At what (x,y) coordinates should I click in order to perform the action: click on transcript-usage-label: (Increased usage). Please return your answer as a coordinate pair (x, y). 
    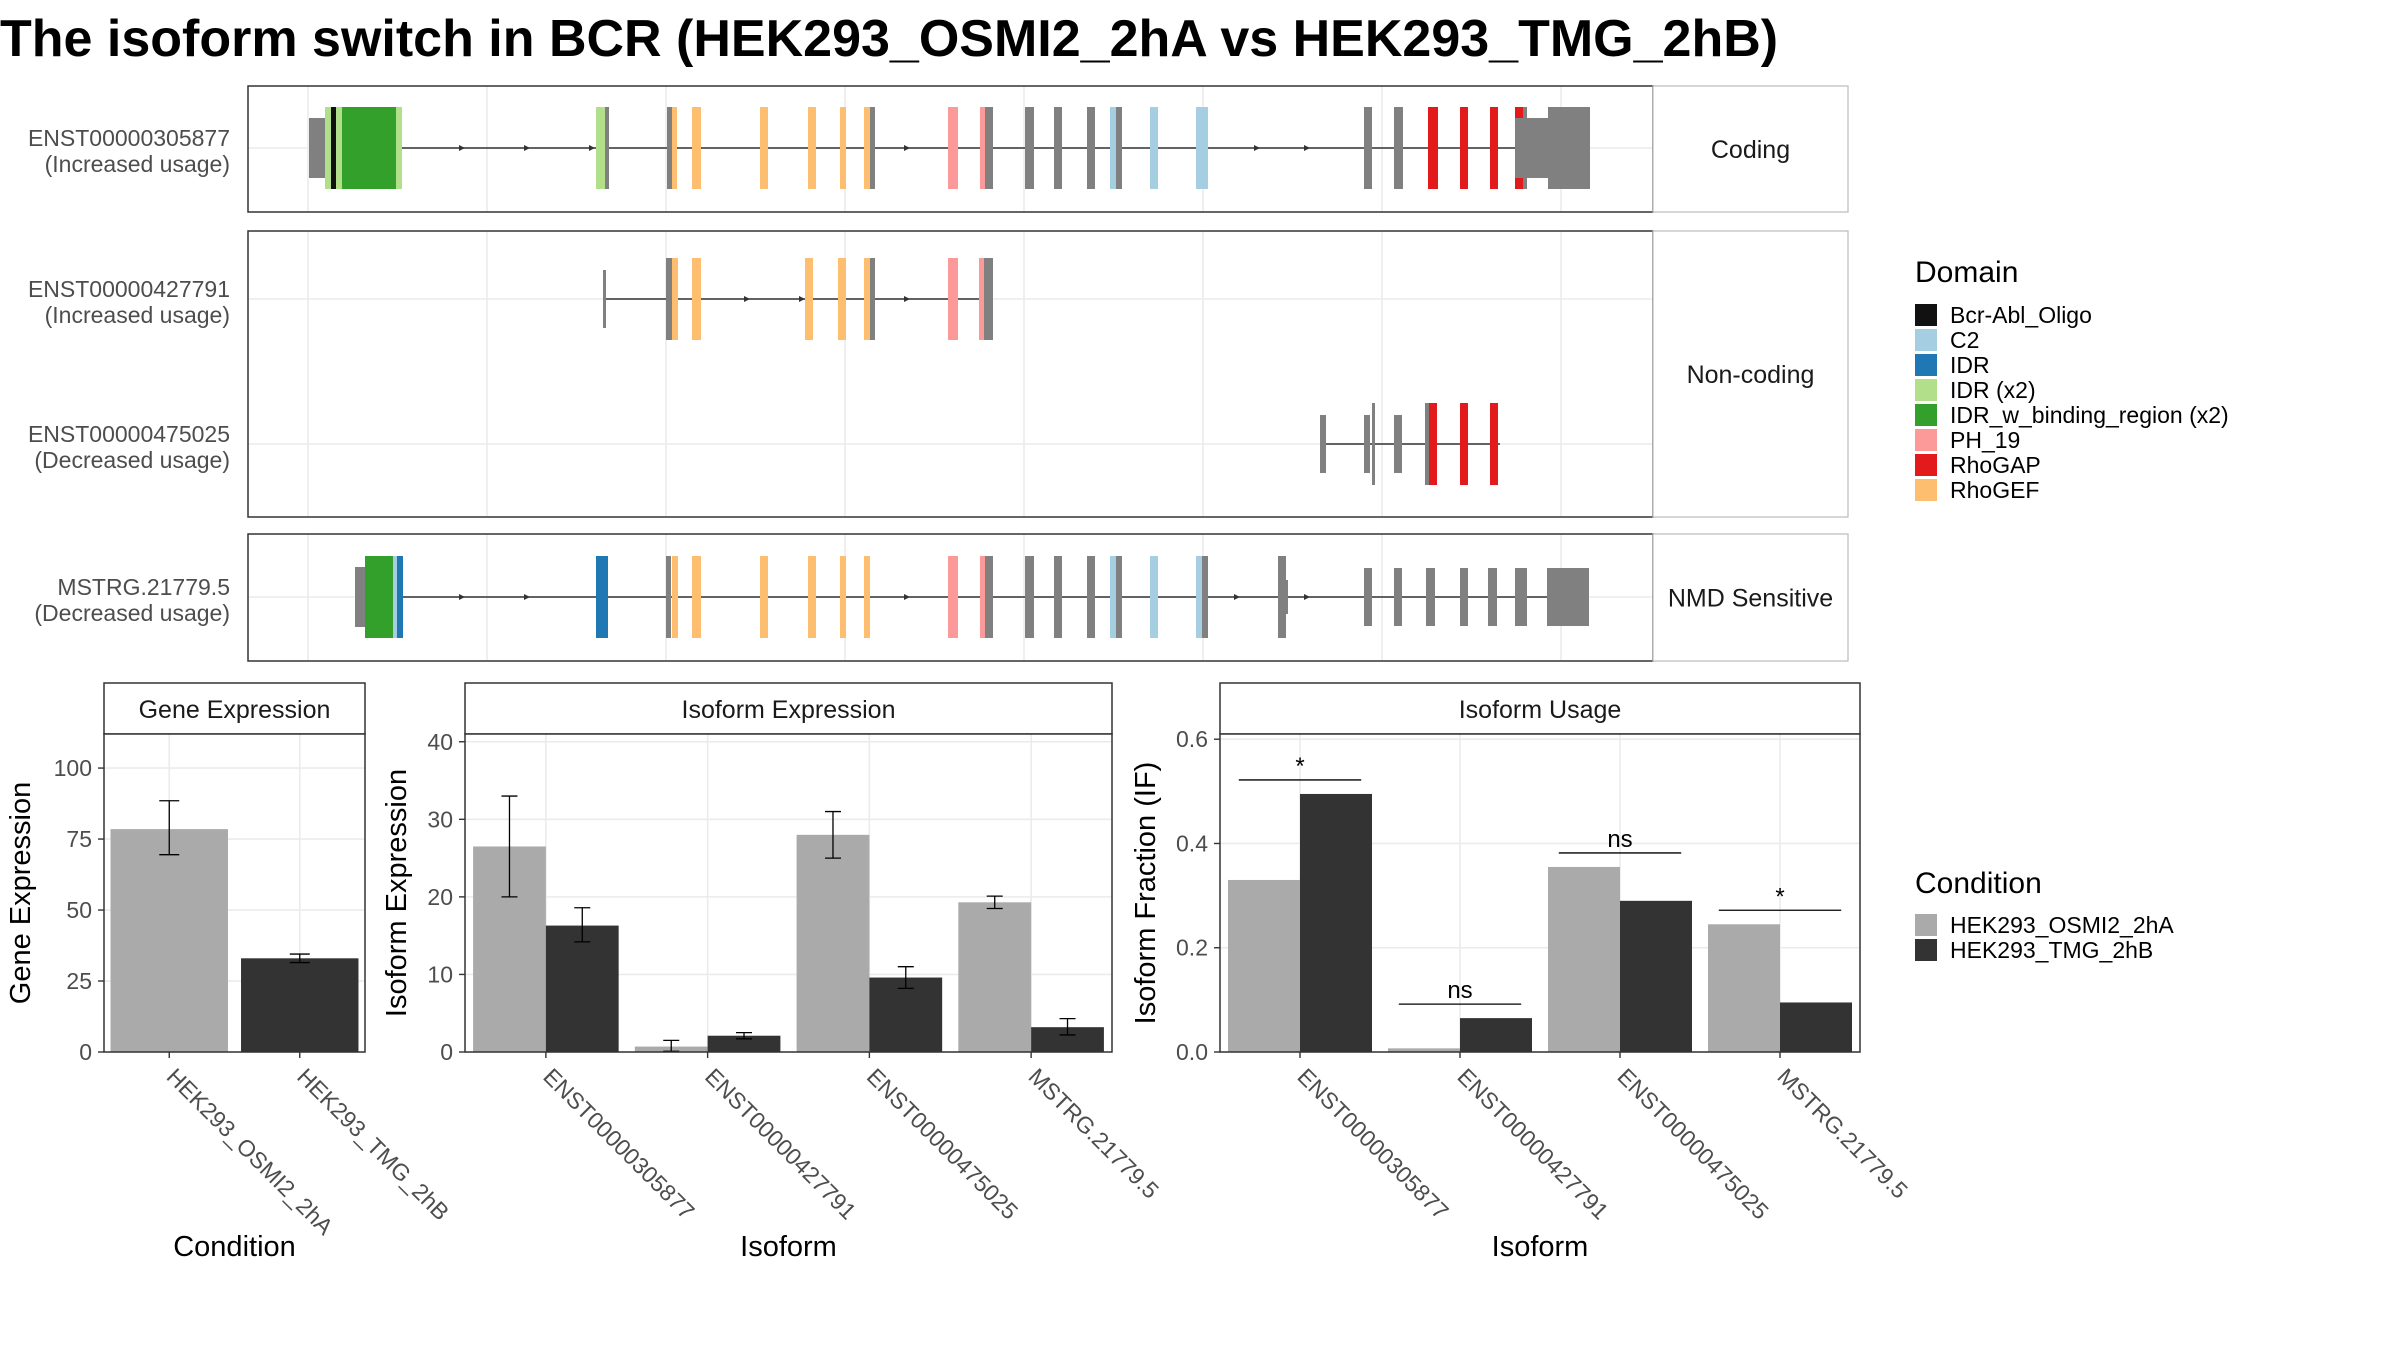
    Looking at the image, I should click on (137, 315).